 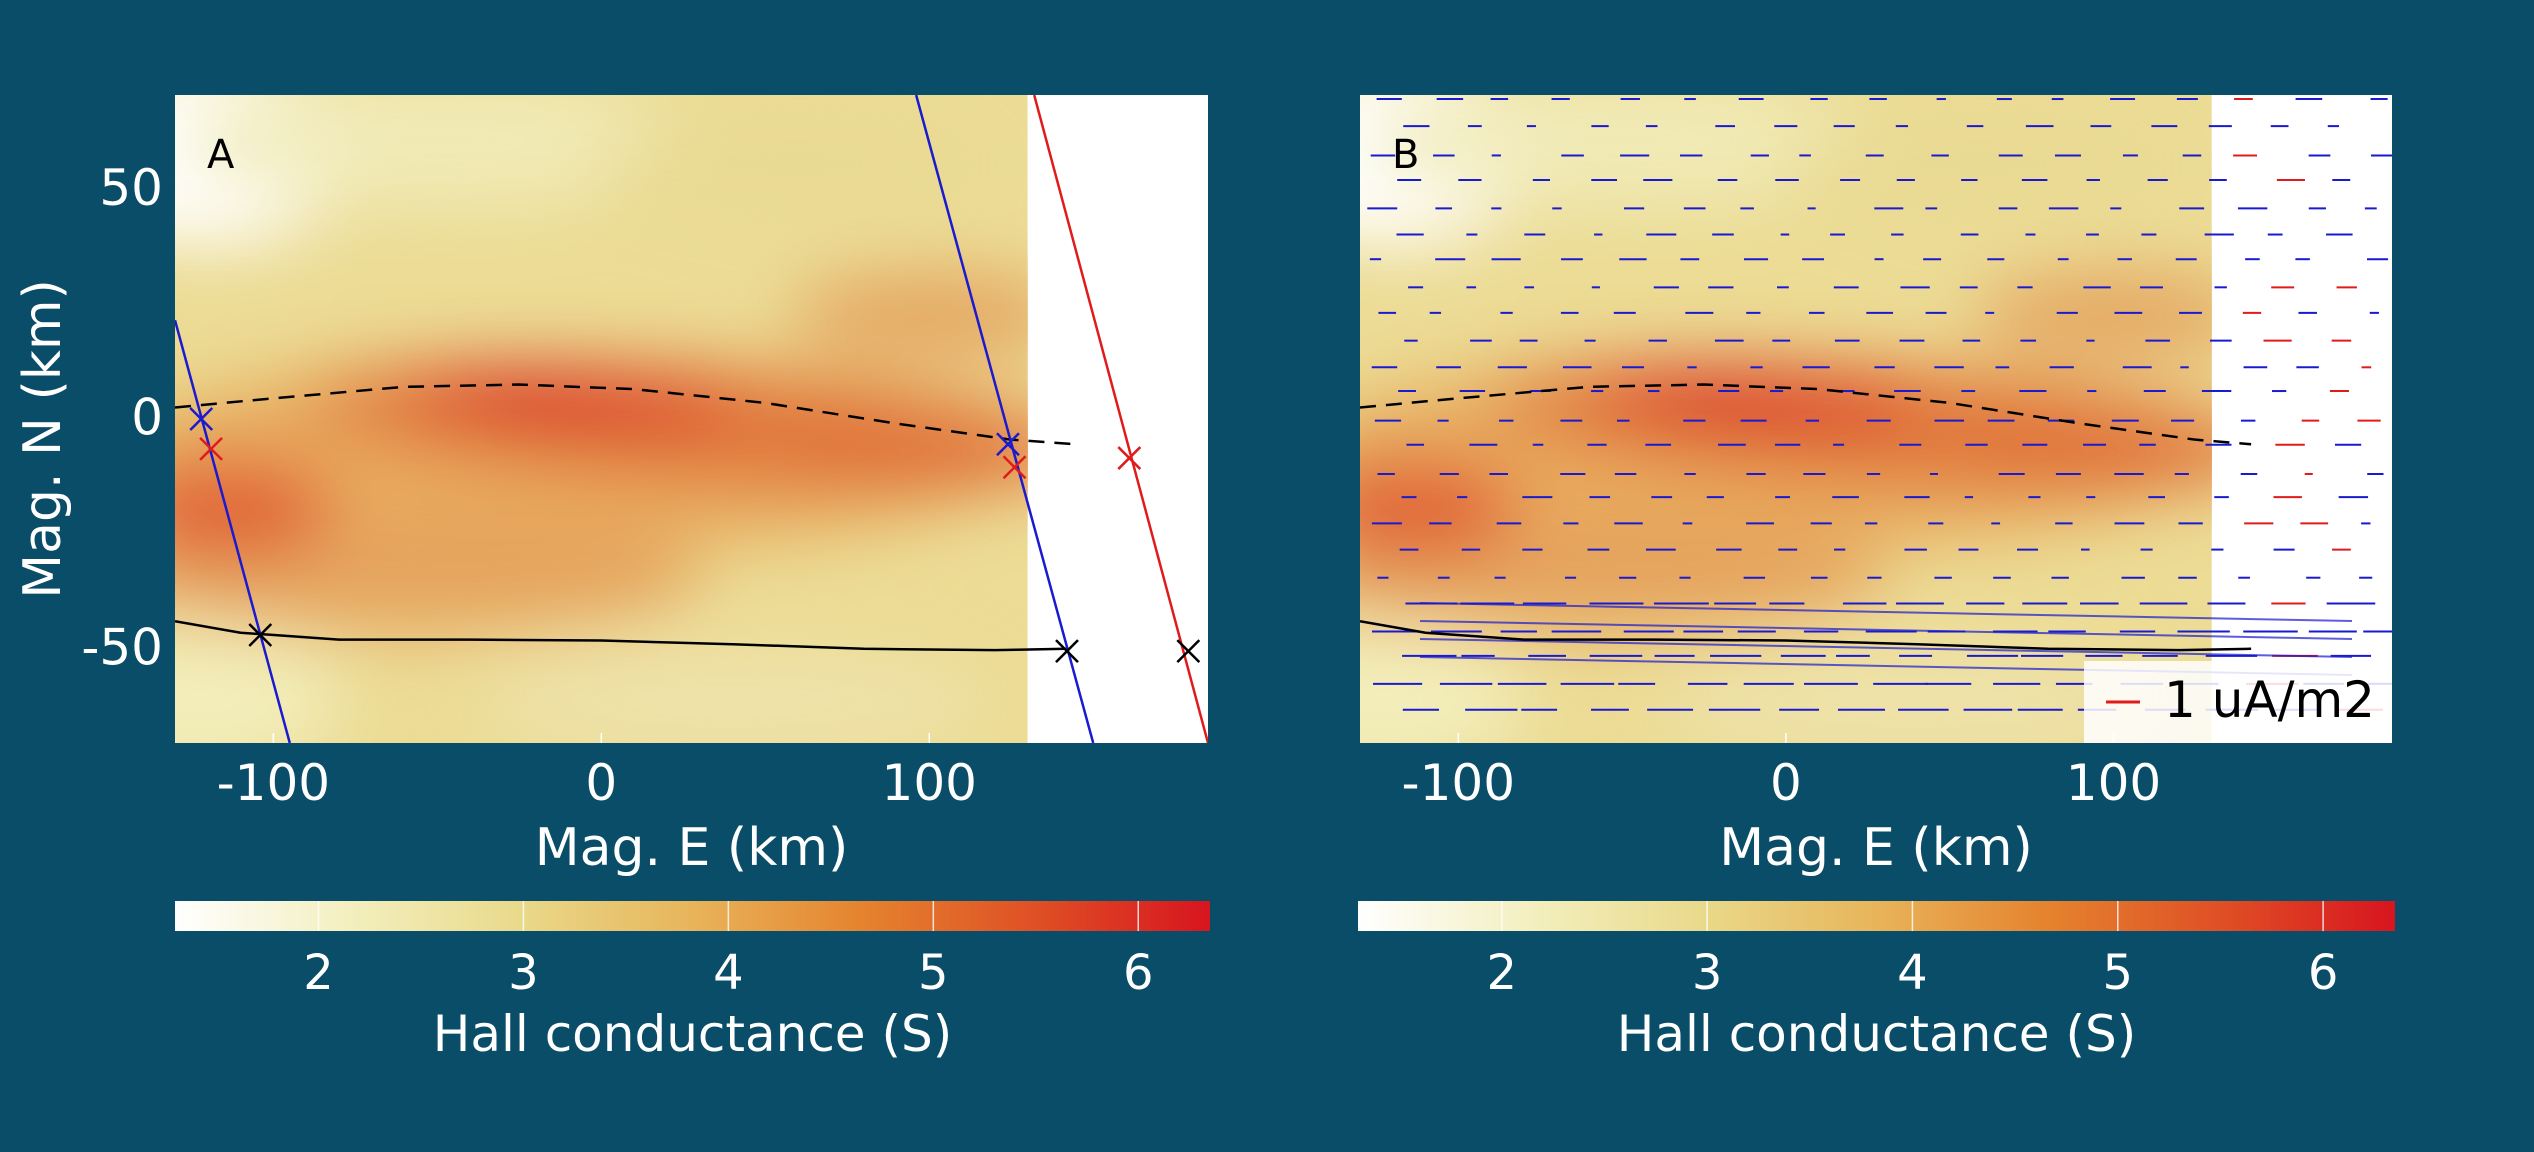 I want to click on y-axis-label: Mag. N (km), so click(x=43, y=439).